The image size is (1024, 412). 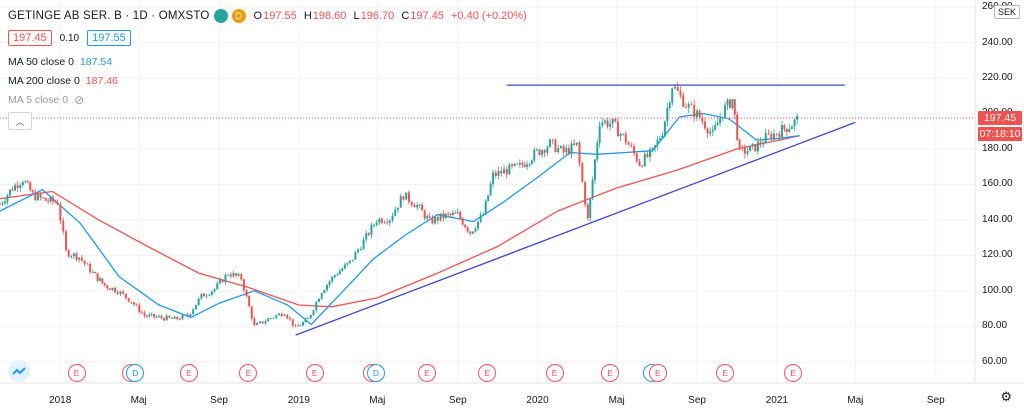 What do you see at coordinates (269, 99) in the screenshot?
I see `indicator-ma5: MA 5 close 0 ⊘` at bounding box center [269, 99].